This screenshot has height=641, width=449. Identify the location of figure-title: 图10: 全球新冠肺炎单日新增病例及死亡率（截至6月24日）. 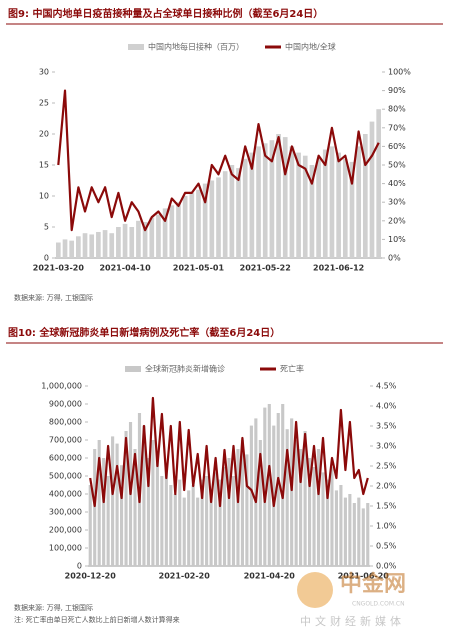
(144, 332).